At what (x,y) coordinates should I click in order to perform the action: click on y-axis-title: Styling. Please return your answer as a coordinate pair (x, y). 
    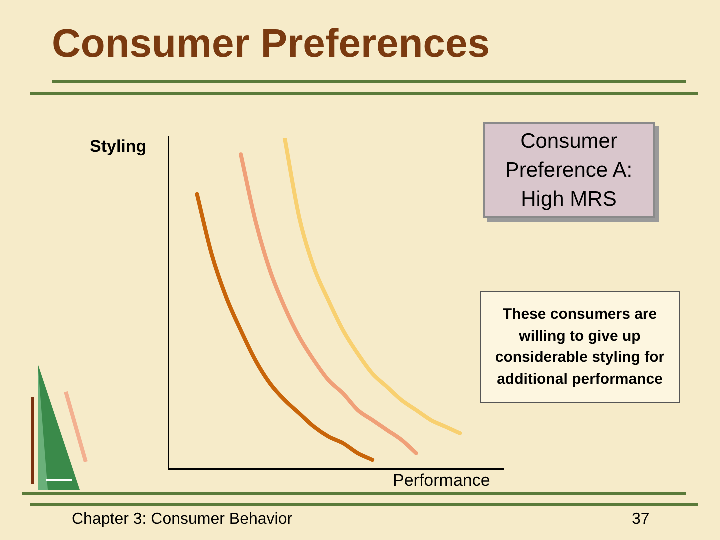
    Looking at the image, I should click on (118, 147).